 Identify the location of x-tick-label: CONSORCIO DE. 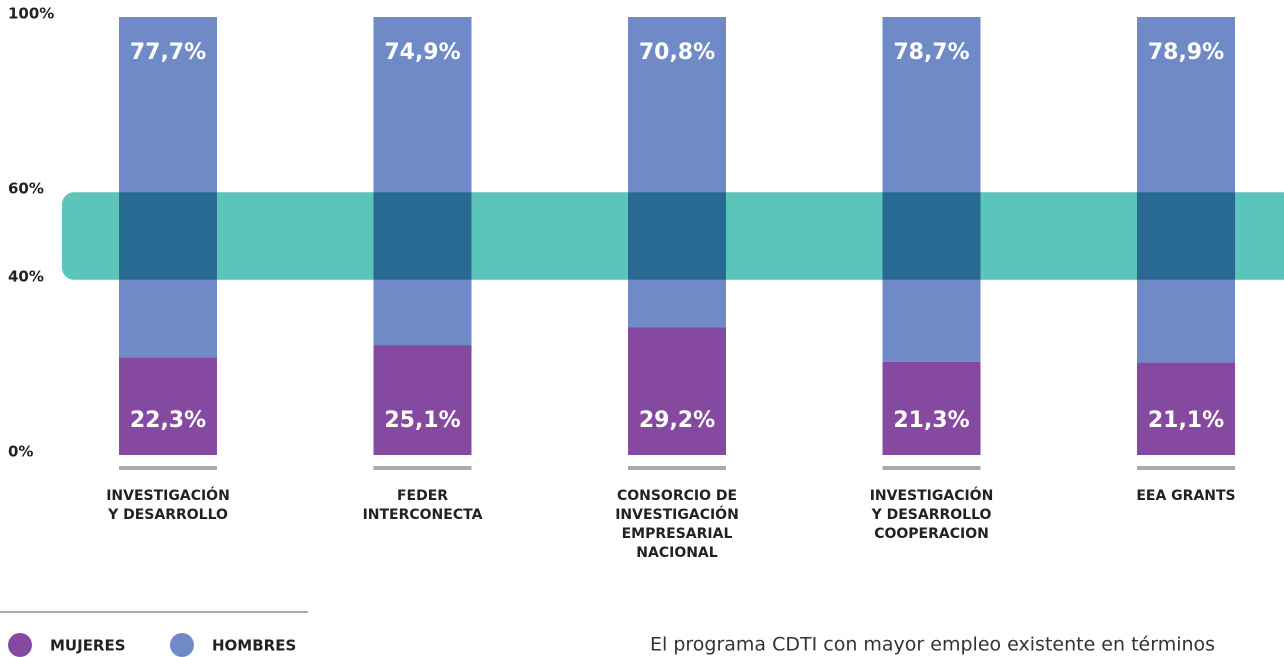
(677, 496).